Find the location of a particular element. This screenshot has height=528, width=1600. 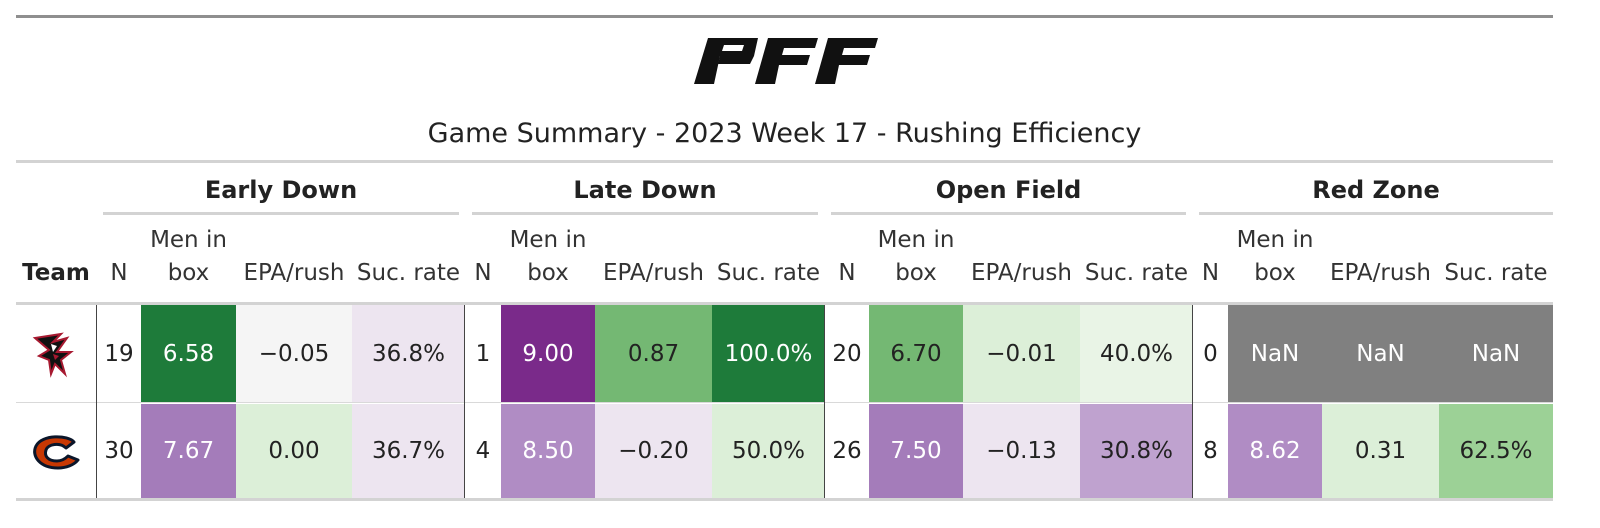

table-cell-success-rate: 100.0% is located at coordinates (768, 353).